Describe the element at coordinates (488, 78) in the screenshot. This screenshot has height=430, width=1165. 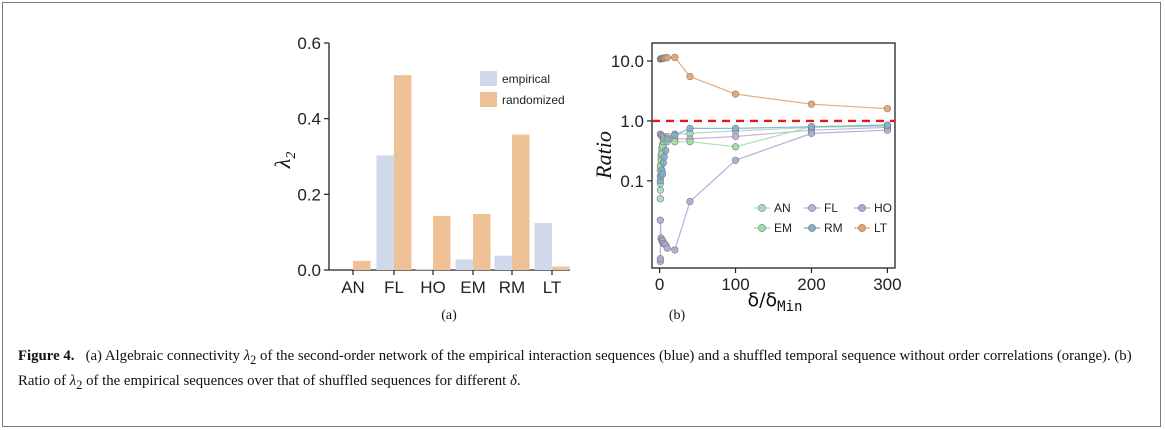
I see `legend-swatch-empirical` at that location.